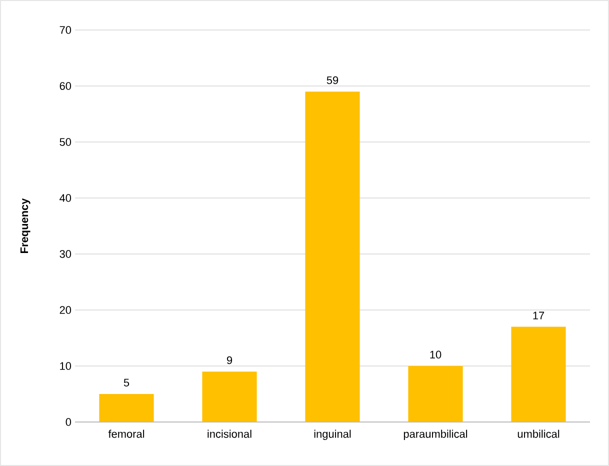  I want to click on y-axis-title: Frequency, so click(25, 225).